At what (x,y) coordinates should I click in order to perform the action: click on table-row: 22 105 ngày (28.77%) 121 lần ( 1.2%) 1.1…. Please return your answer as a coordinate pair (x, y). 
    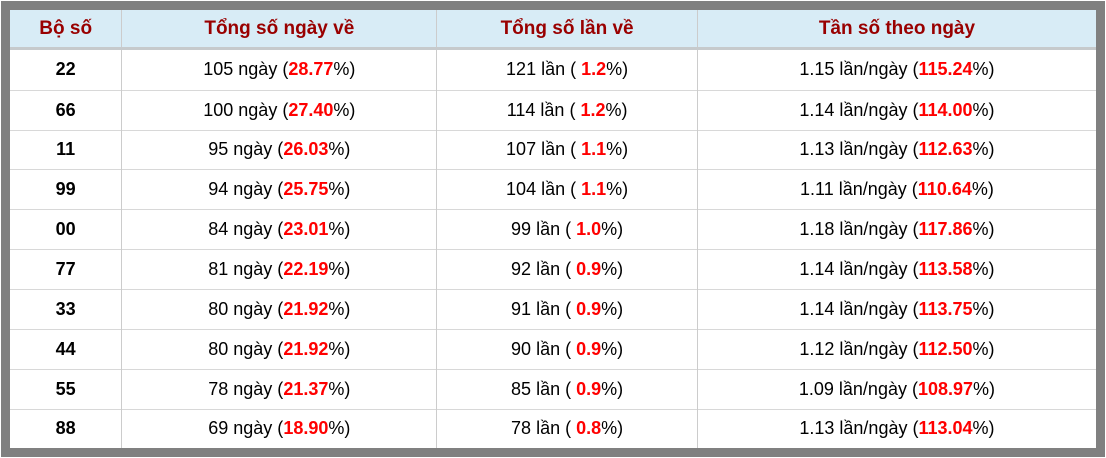
    Looking at the image, I should click on (553, 69).